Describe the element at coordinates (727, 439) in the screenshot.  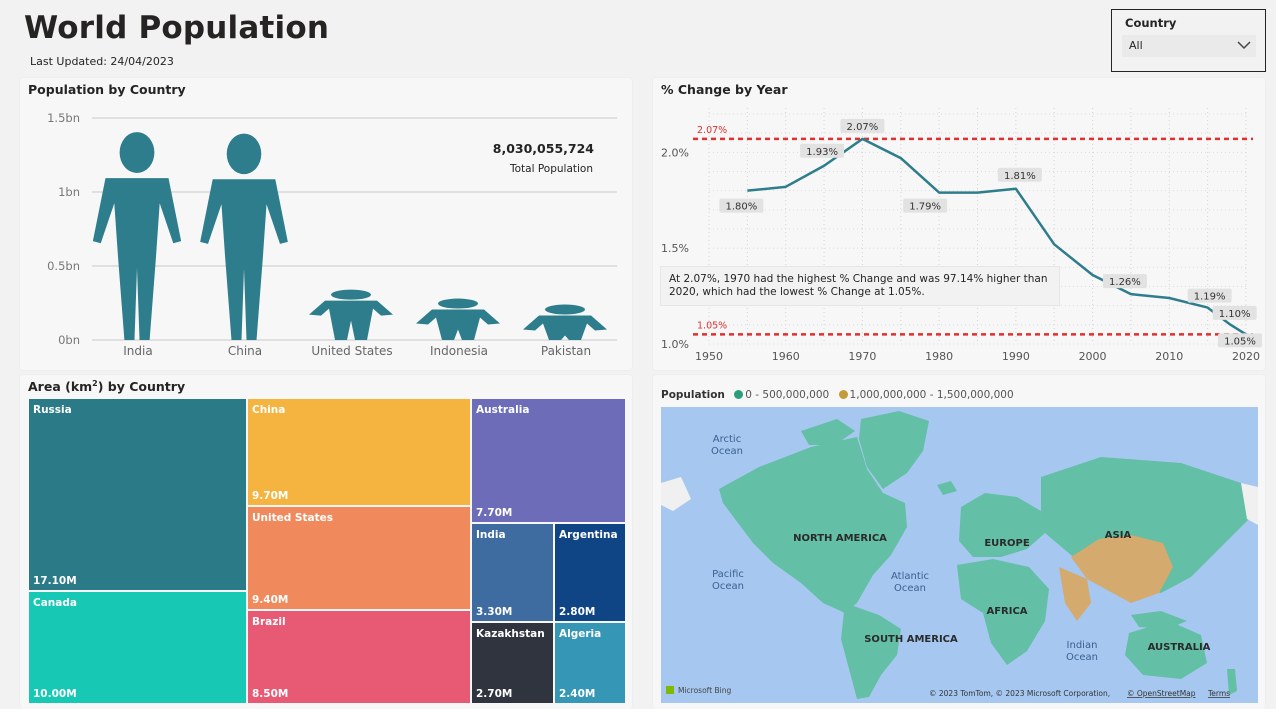
I see `arctic-ocean-label: Arctic` at that location.